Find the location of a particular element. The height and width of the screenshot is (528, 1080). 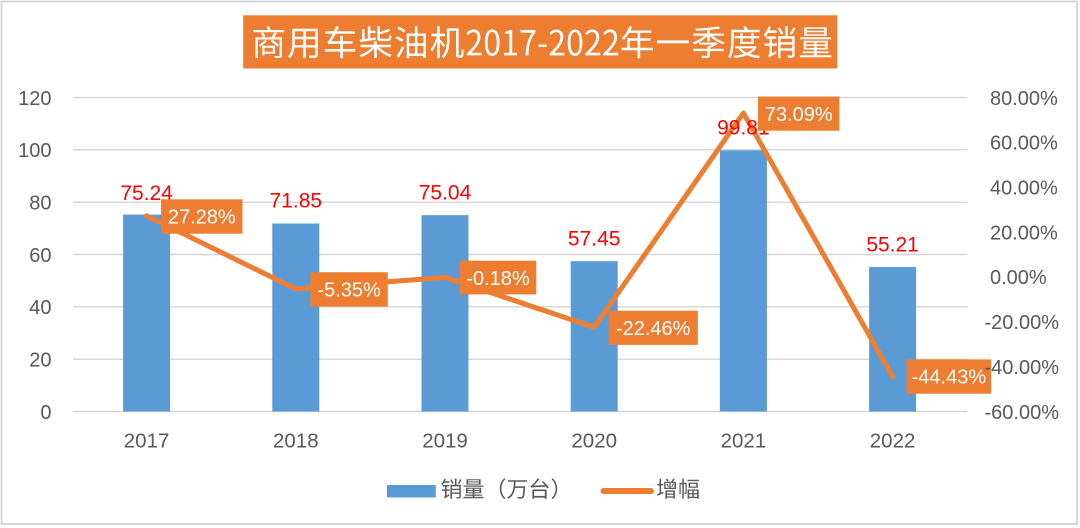

svg-text: 2018 is located at coordinates (296, 441).